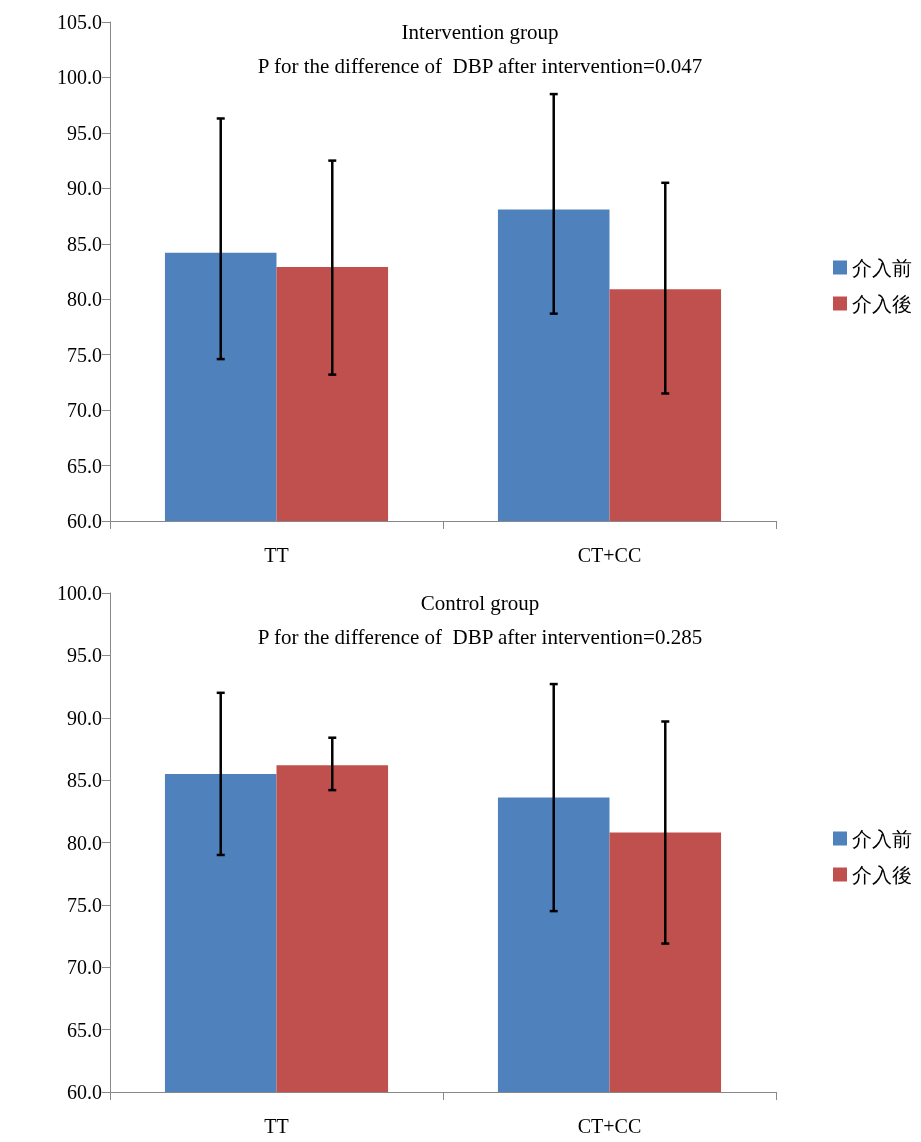 The width and height of the screenshot is (921, 1142). What do you see at coordinates (480, 32) in the screenshot?
I see `chart-title: Intervention group` at bounding box center [480, 32].